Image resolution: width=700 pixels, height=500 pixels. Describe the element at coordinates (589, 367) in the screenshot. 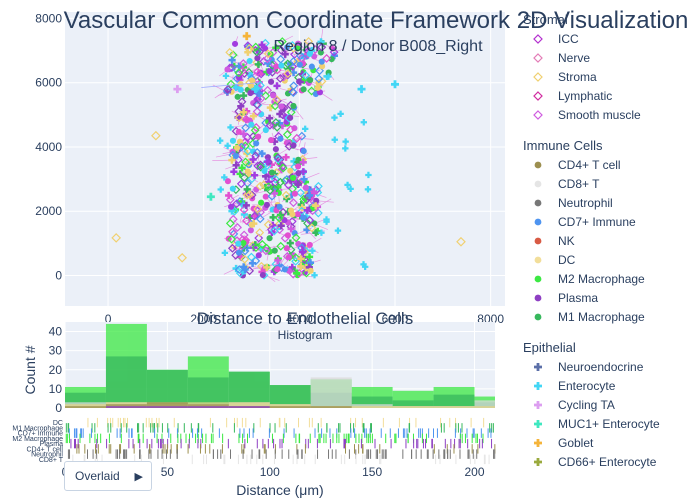

I see `legend-item: Neuroendocrine` at that location.